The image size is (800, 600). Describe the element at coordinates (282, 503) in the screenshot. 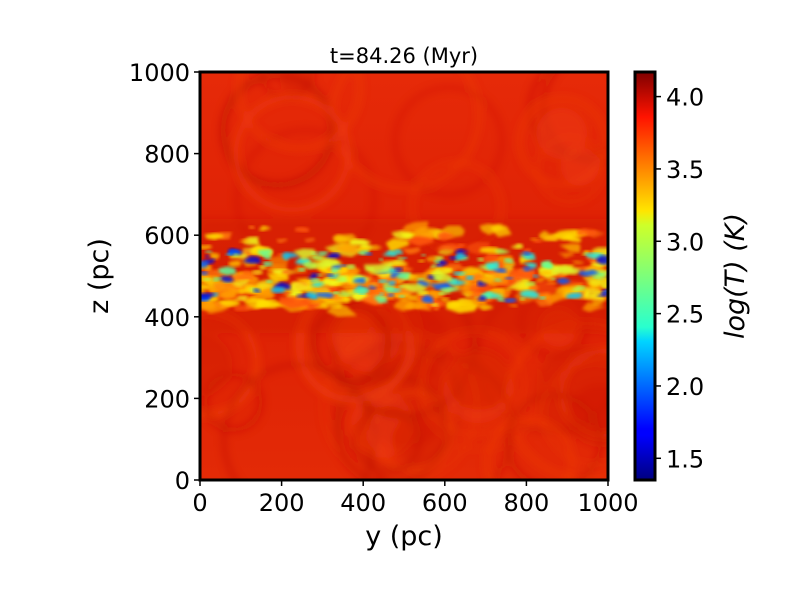

I see `x-tick-label: 200` at that location.